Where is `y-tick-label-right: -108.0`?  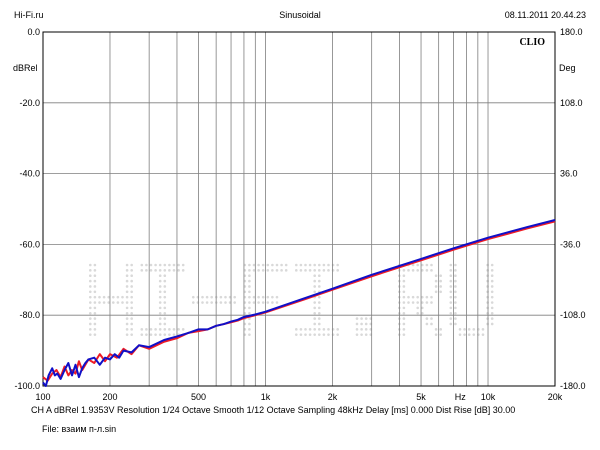 y-tick-label-right: -108.0 is located at coordinates (573, 315).